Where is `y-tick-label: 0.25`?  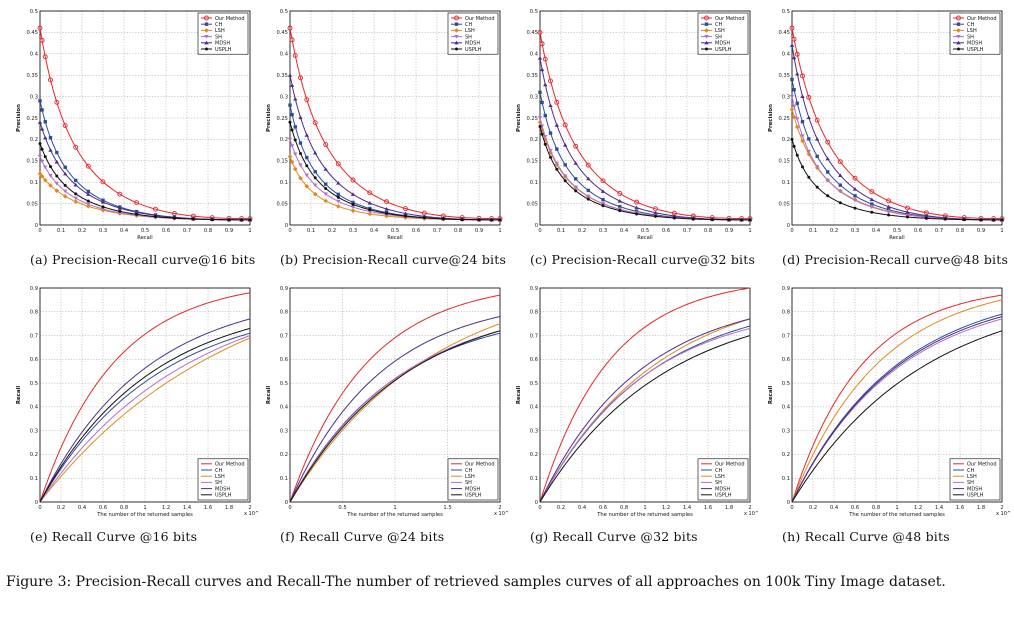
y-tick-label: 0.25 is located at coordinates (32, 119).